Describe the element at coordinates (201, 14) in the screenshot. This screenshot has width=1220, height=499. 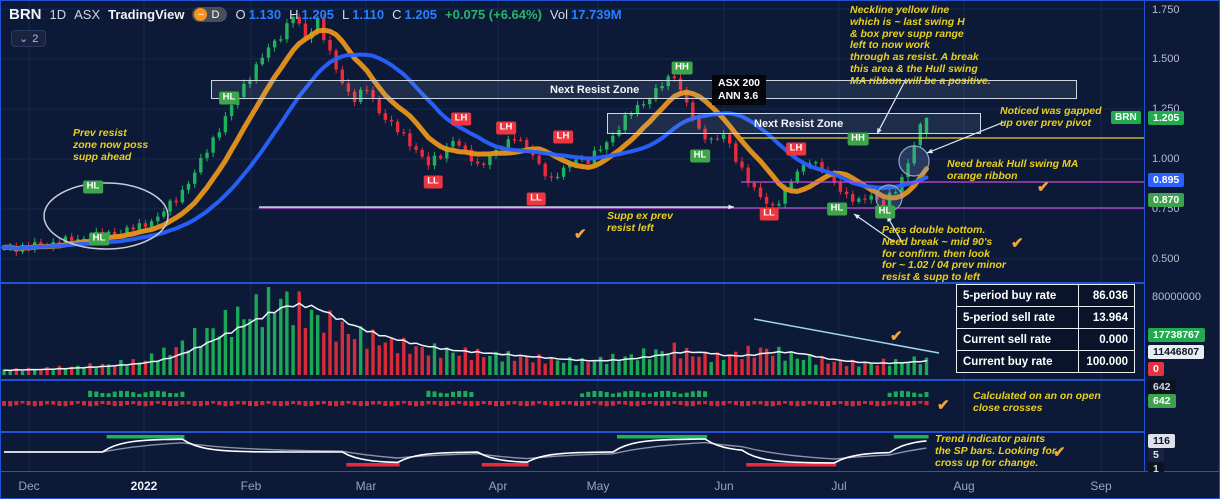
I see `replay-icon: –` at that location.